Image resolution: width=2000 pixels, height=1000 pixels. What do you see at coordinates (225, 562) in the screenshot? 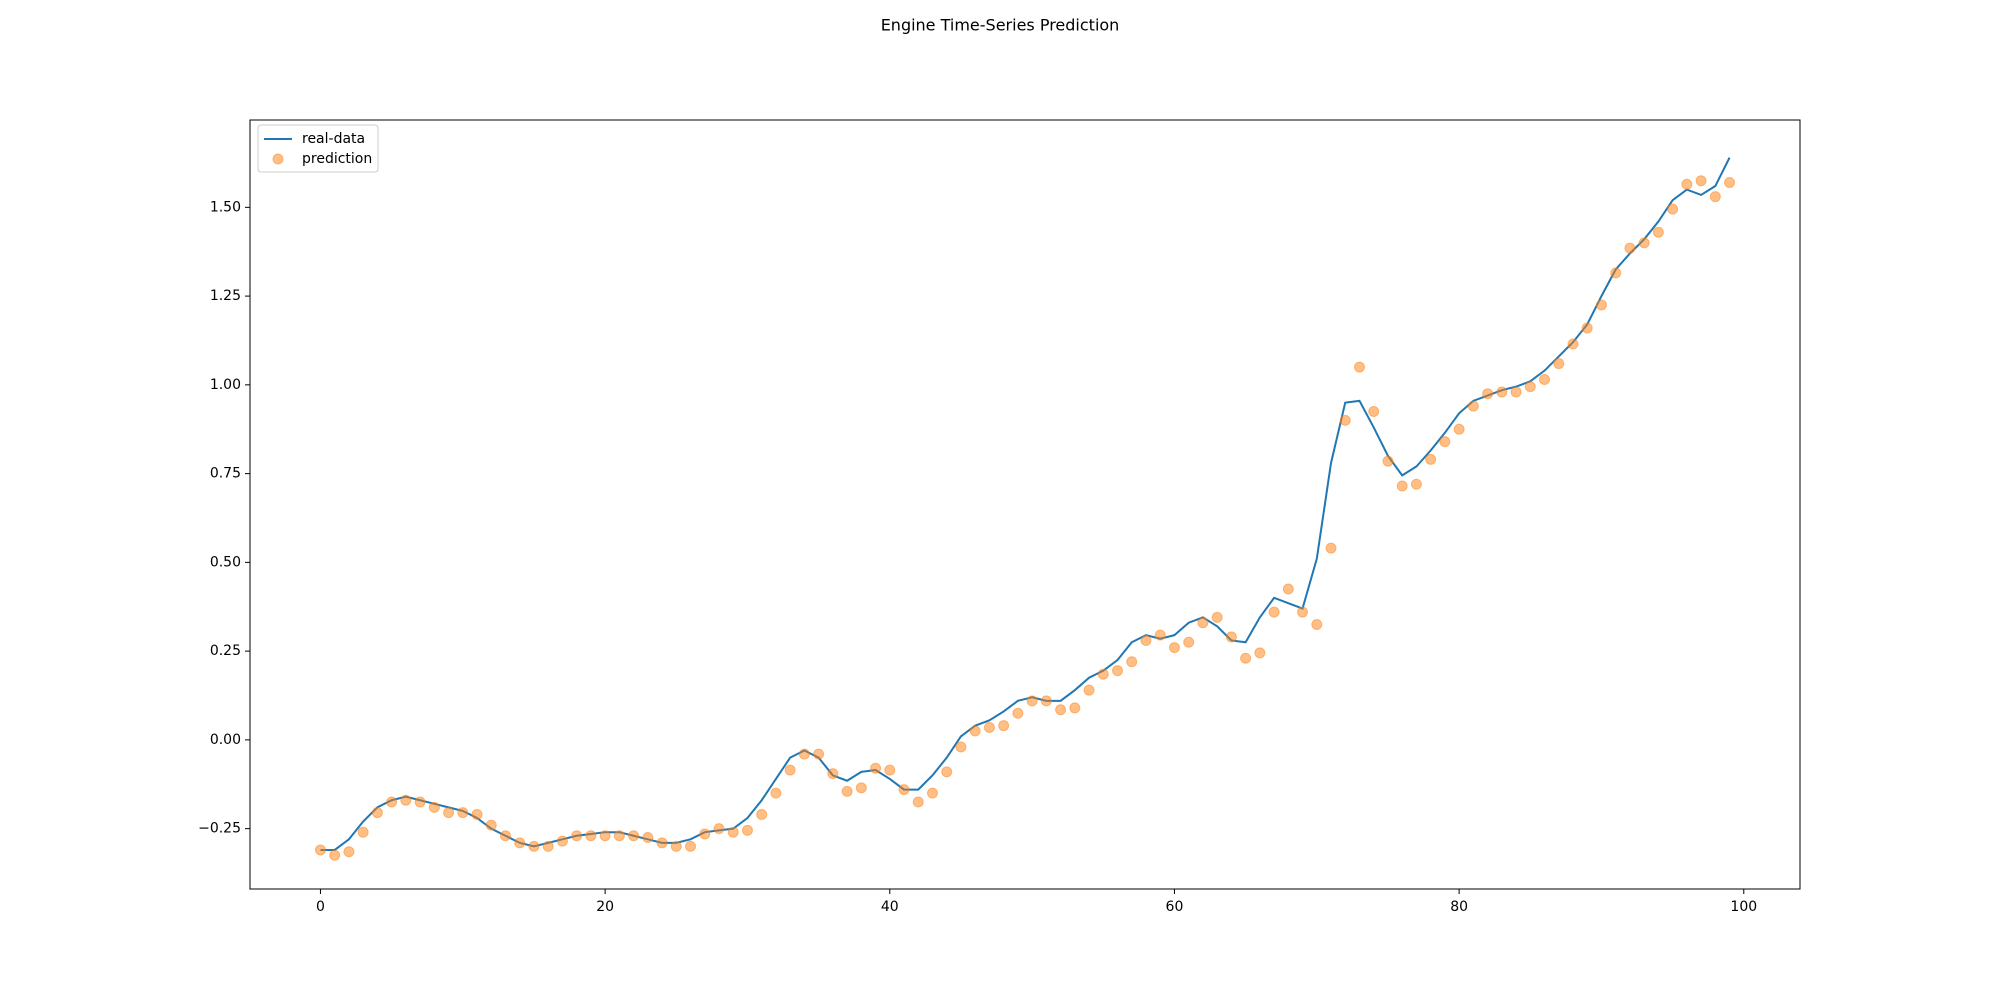
I see `y-tick-label: 0.50` at bounding box center [225, 562].